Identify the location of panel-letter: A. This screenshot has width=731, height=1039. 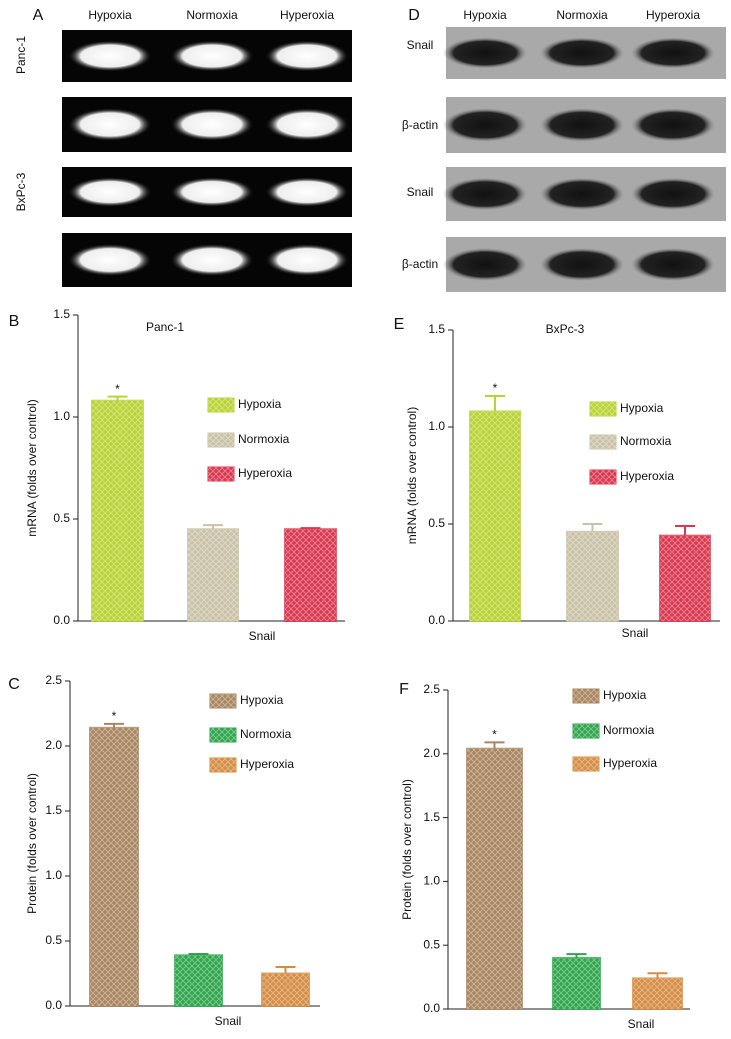
(38, 15).